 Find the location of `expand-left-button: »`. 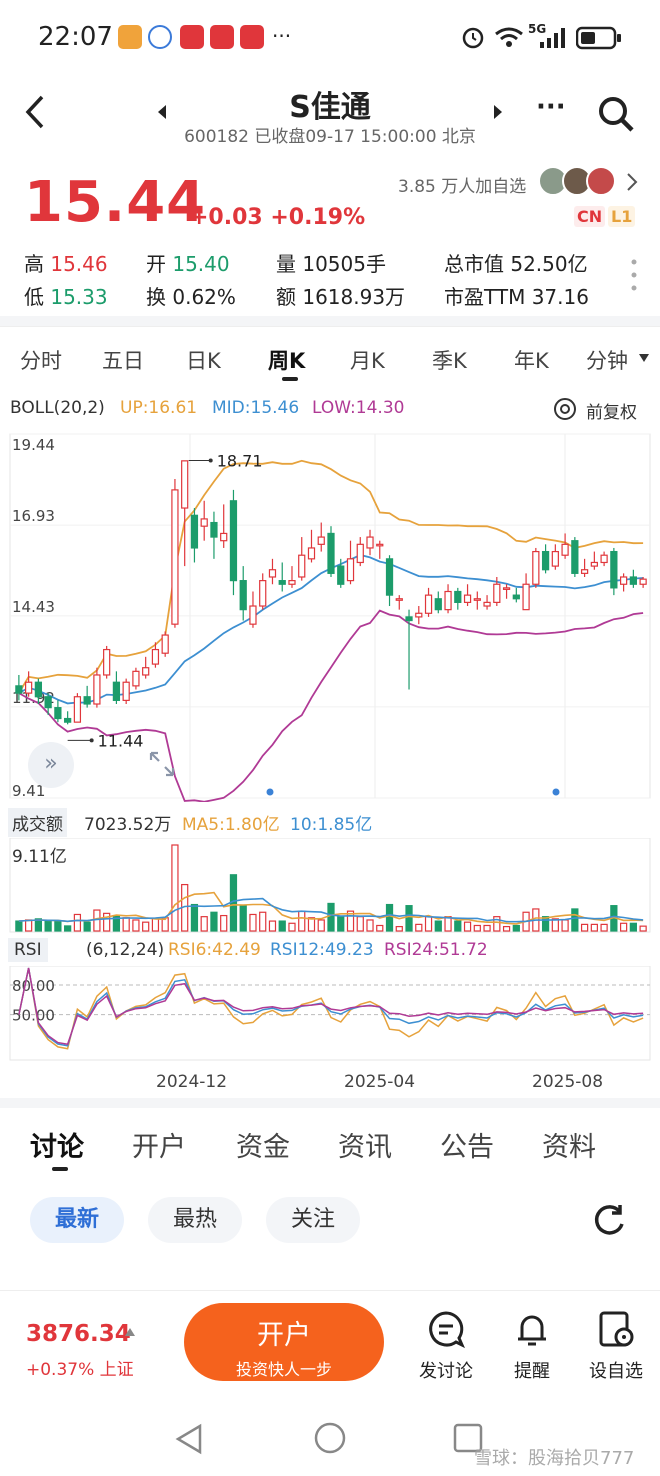

expand-left-button: » is located at coordinates (51, 765).